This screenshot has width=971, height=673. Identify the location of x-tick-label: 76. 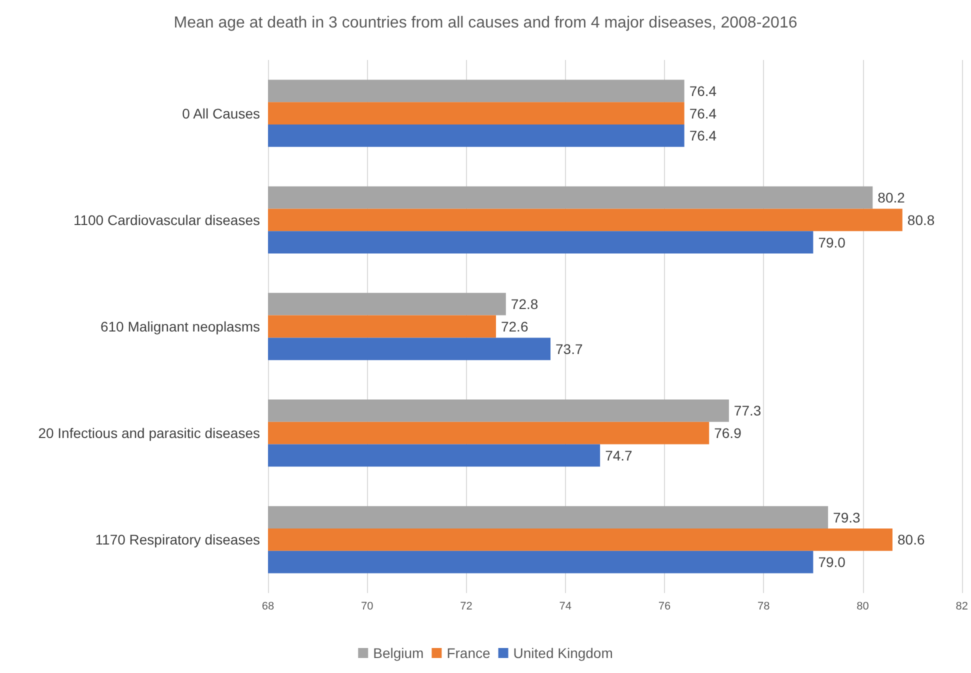
(664, 606).